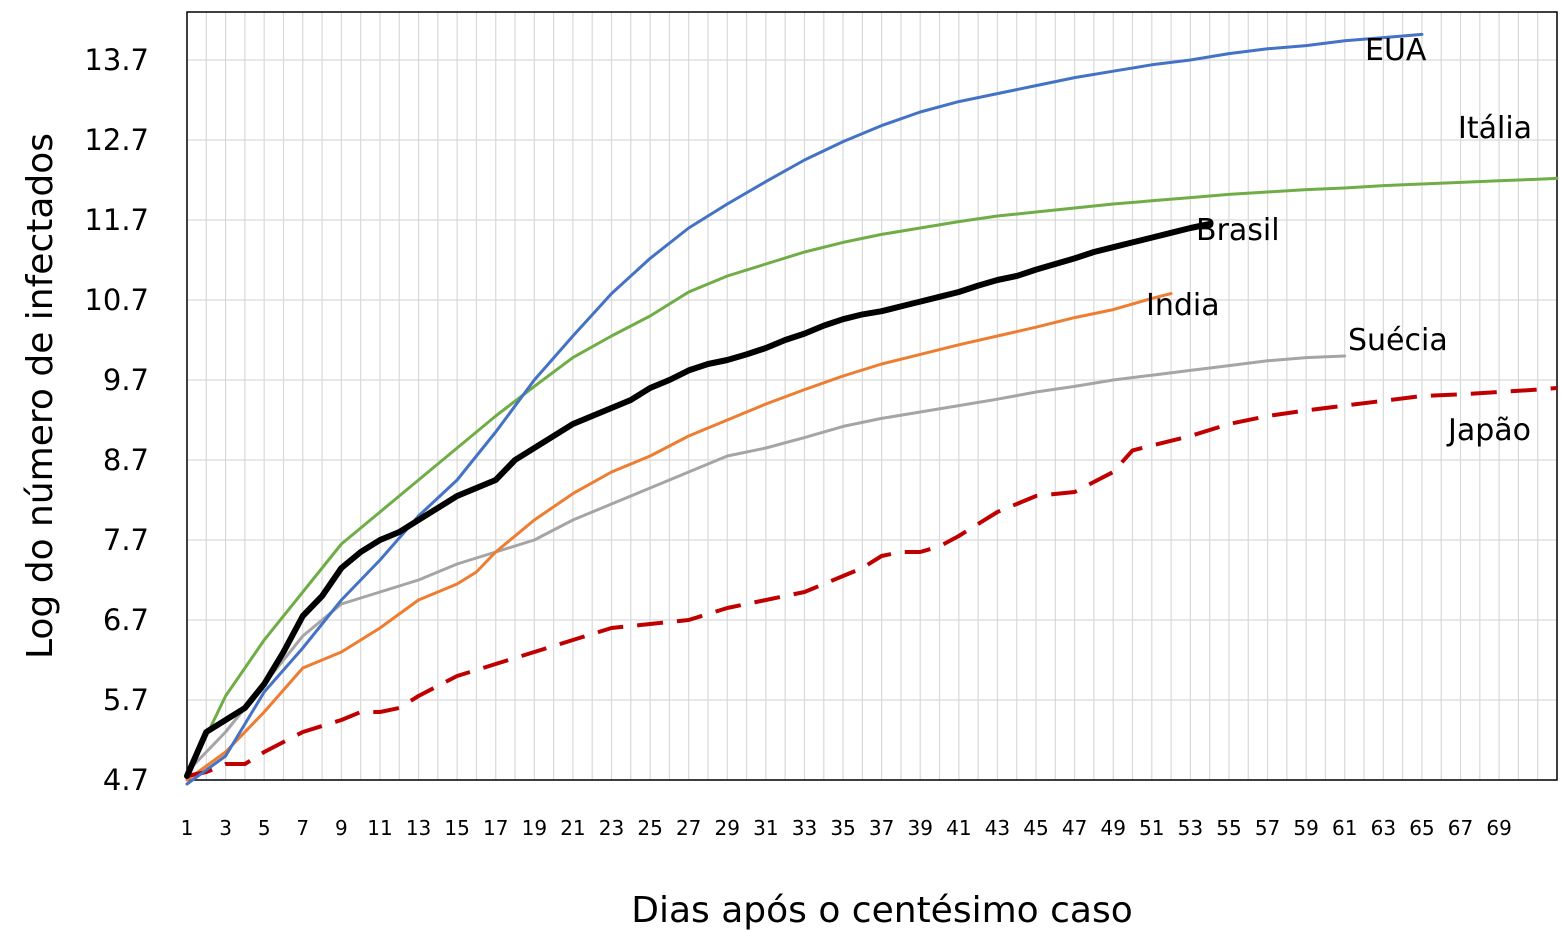  Describe the element at coordinates (341, 828) in the screenshot. I see `x-tick-label: 9` at that location.